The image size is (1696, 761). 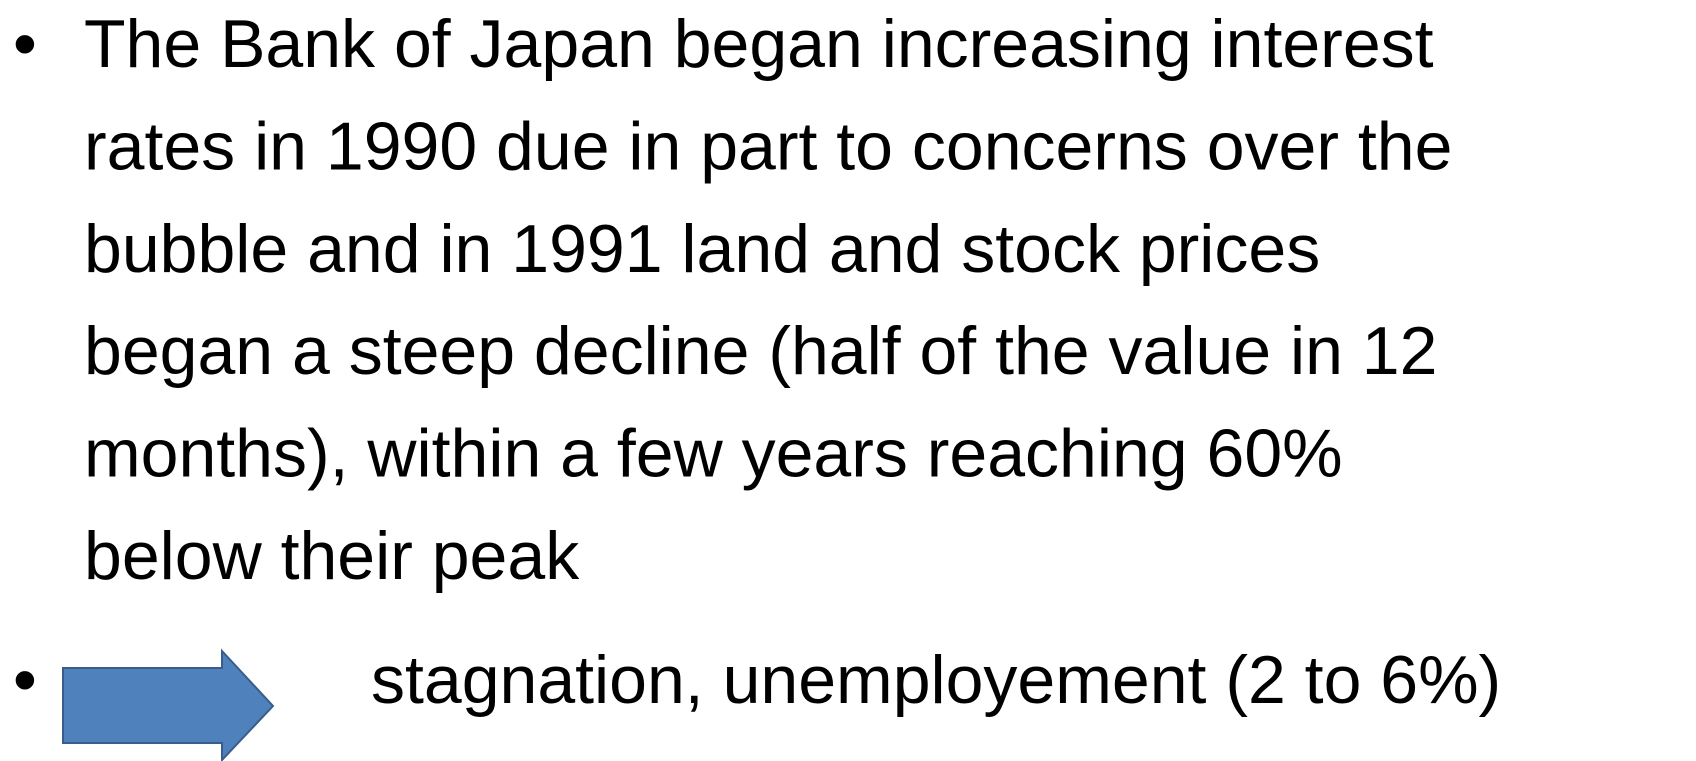 What do you see at coordinates (713, 454) in the screenshot?
I see `bullet-line: months), within a few years reaching 60%` at bounding box center [713, 454].